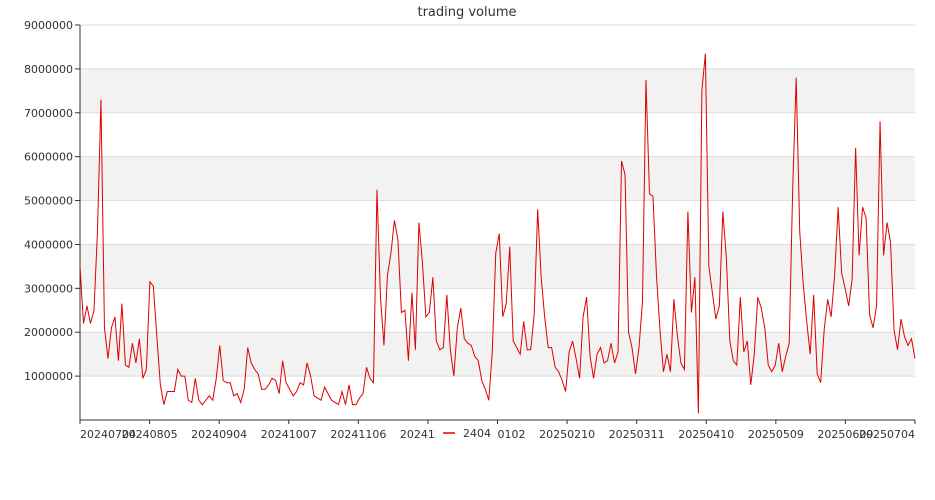 The image size is (935, 500). What do you see at coordinates (887, 434) in the screenshot?
I see `x-tick-label: 20250704` at bounding box center [887, 434].